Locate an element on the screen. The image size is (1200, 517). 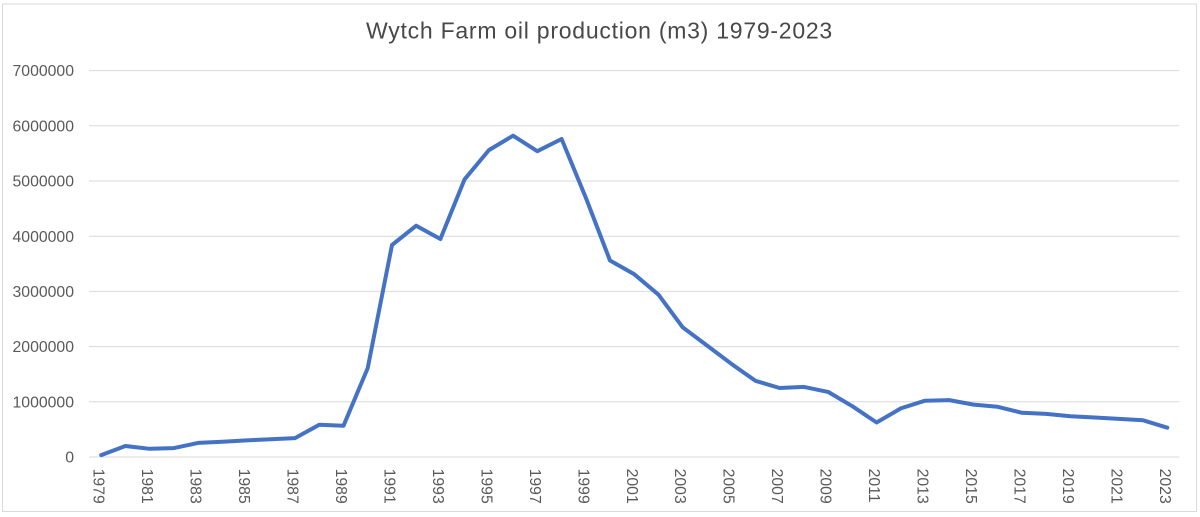
svg-text: 2019 is located at coordinates (1067, 486).